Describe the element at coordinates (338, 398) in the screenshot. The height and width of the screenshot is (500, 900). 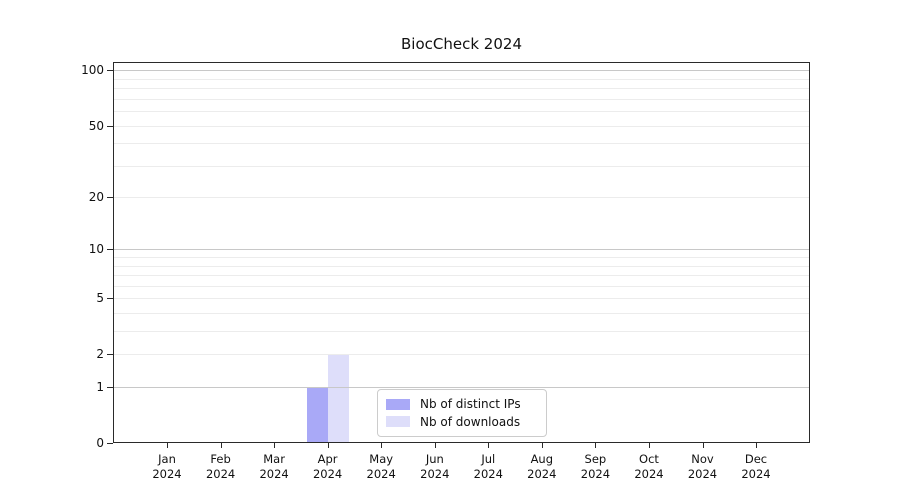
I see `bar-nb-of-downloads` at that location.